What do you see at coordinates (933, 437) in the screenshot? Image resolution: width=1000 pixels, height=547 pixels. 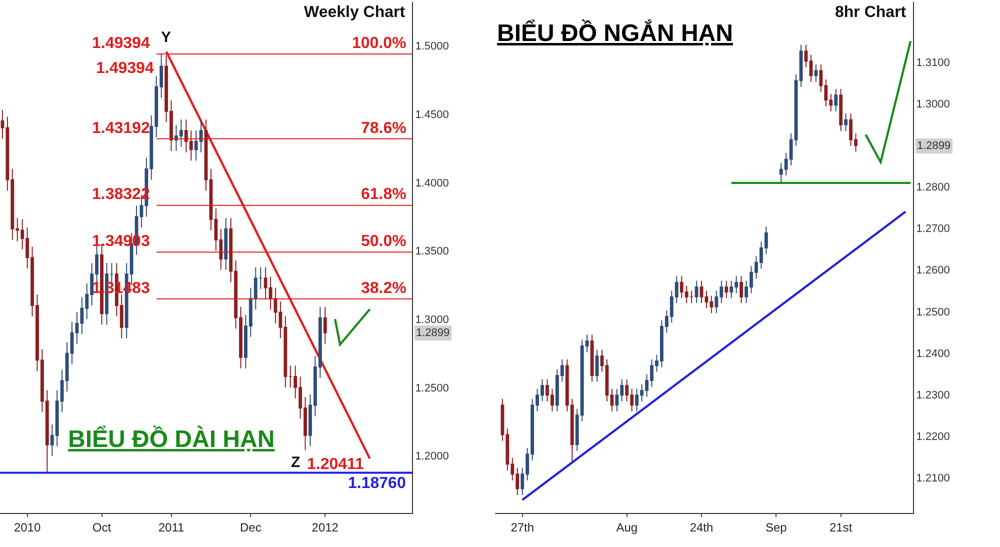 I see `y-tick-label: 1.2200` at bounding box center [933, 437].